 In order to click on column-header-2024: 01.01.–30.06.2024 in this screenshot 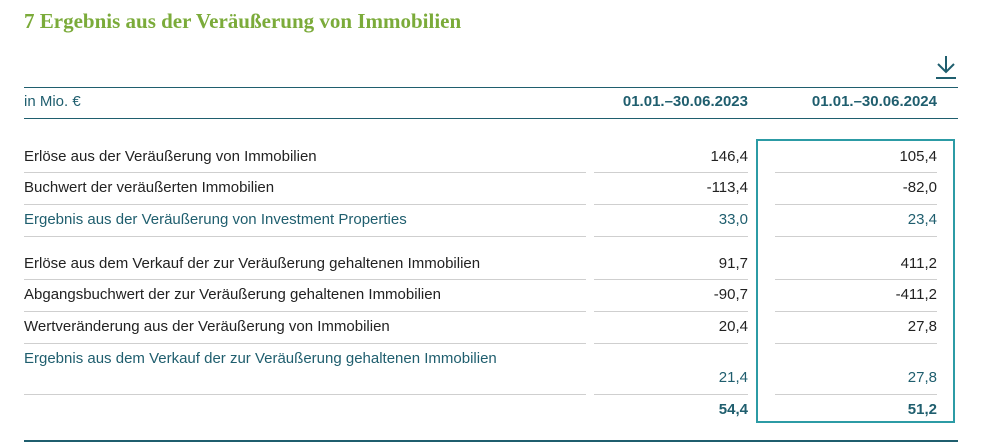, I will do `click(874, 101)`.